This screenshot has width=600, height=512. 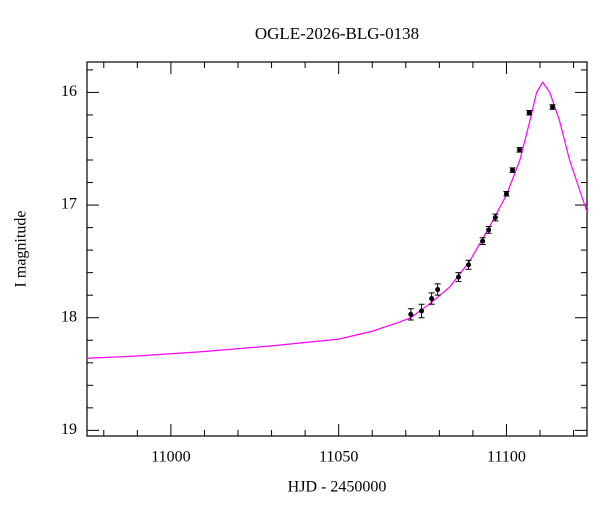 I want to click on y-tick-label: 16, so click(x=69, y=91).